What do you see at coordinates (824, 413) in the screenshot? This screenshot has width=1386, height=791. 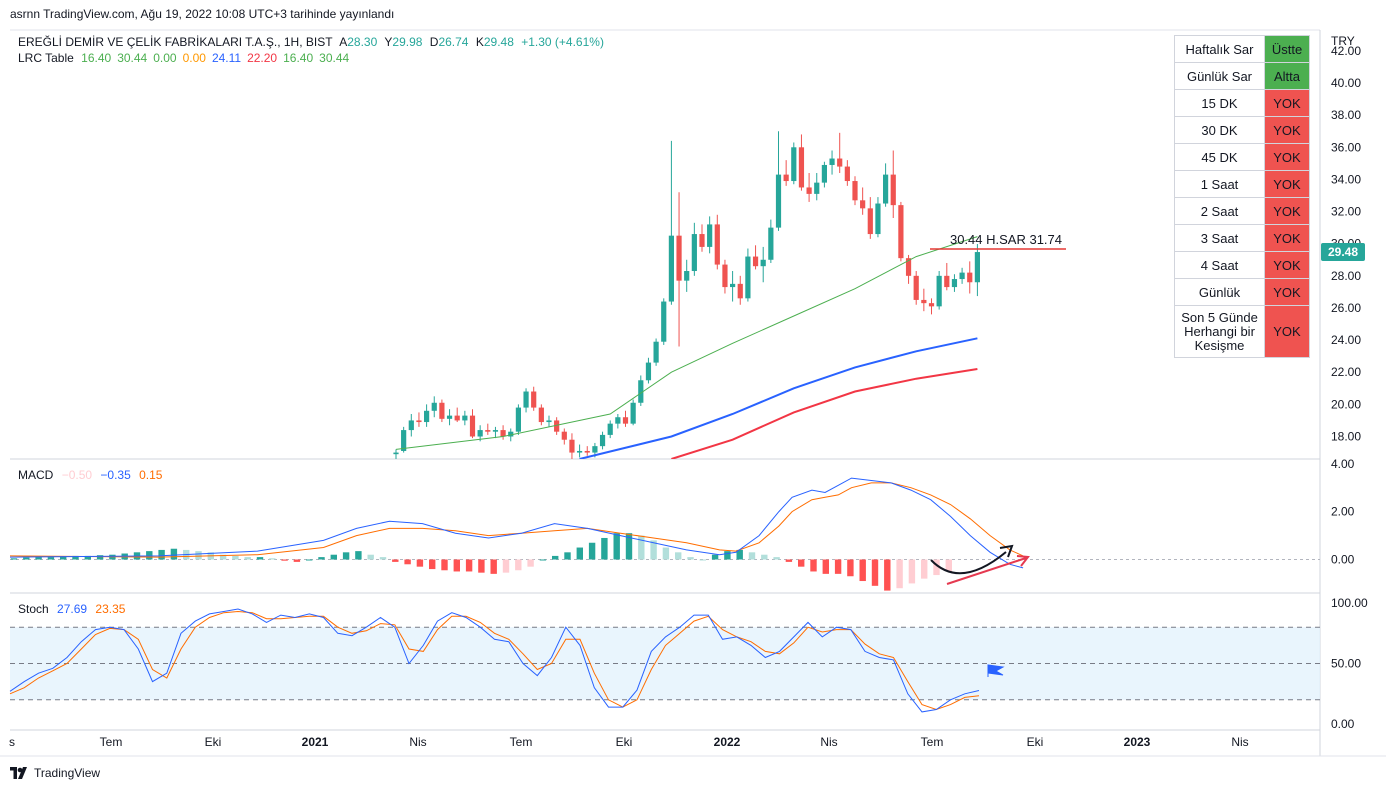 I see `lrc-lower-line` at bounding box center [824, 413].